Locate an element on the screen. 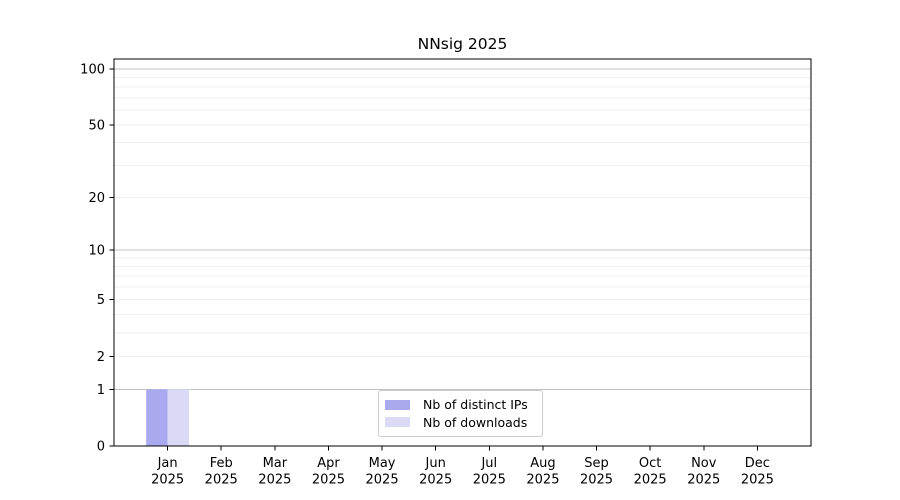  y-tick-label: 20 is located at coordinates (96, 198).